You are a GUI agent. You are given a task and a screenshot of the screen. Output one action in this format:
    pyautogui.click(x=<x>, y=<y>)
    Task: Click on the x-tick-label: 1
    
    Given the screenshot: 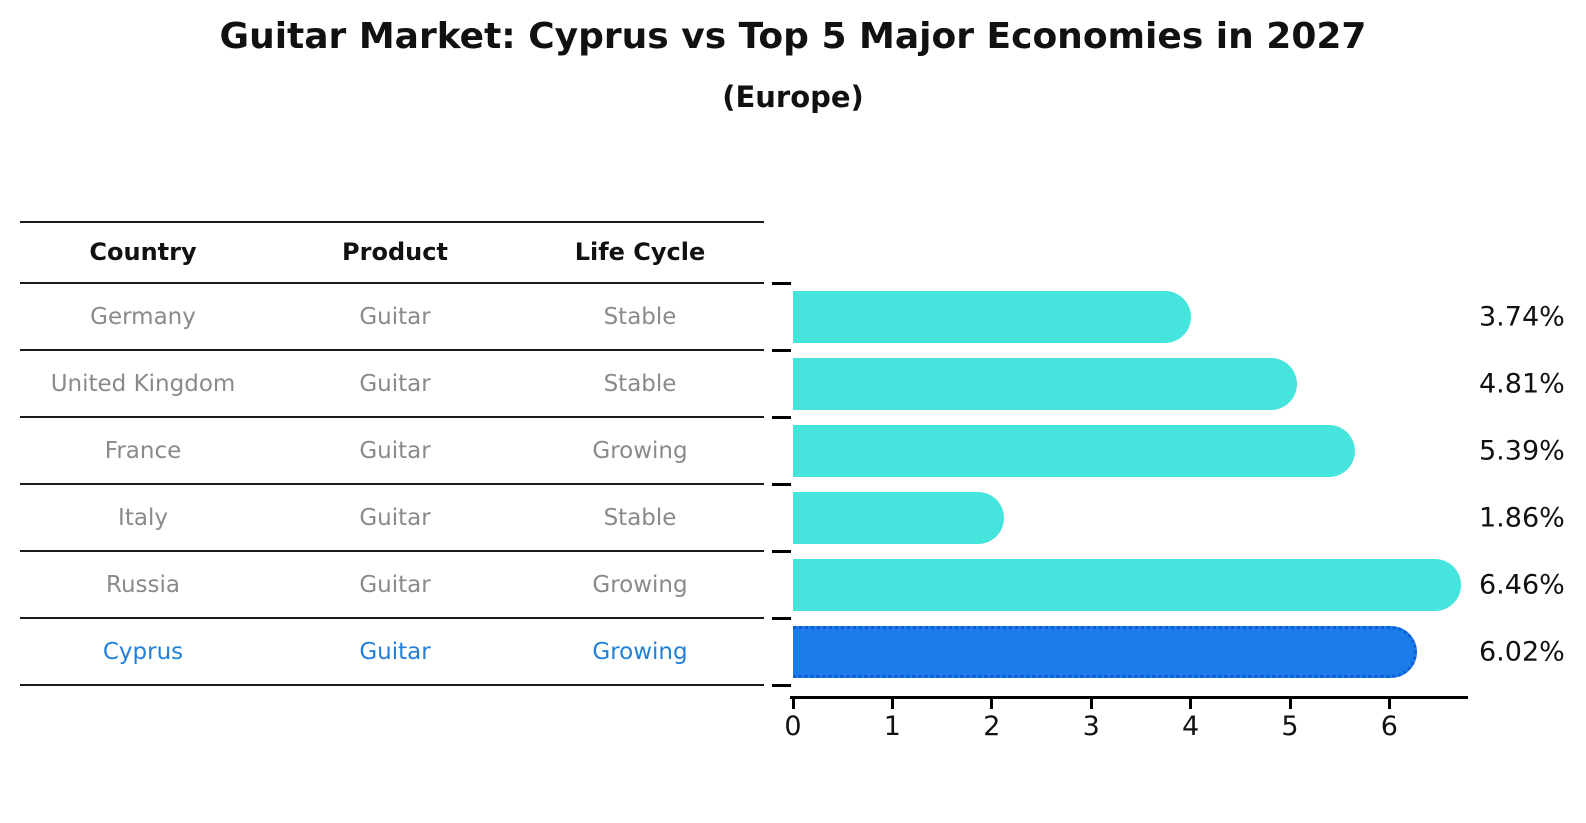 What is the action you would take?
    pyautogui.click(x=892, y=726)
    